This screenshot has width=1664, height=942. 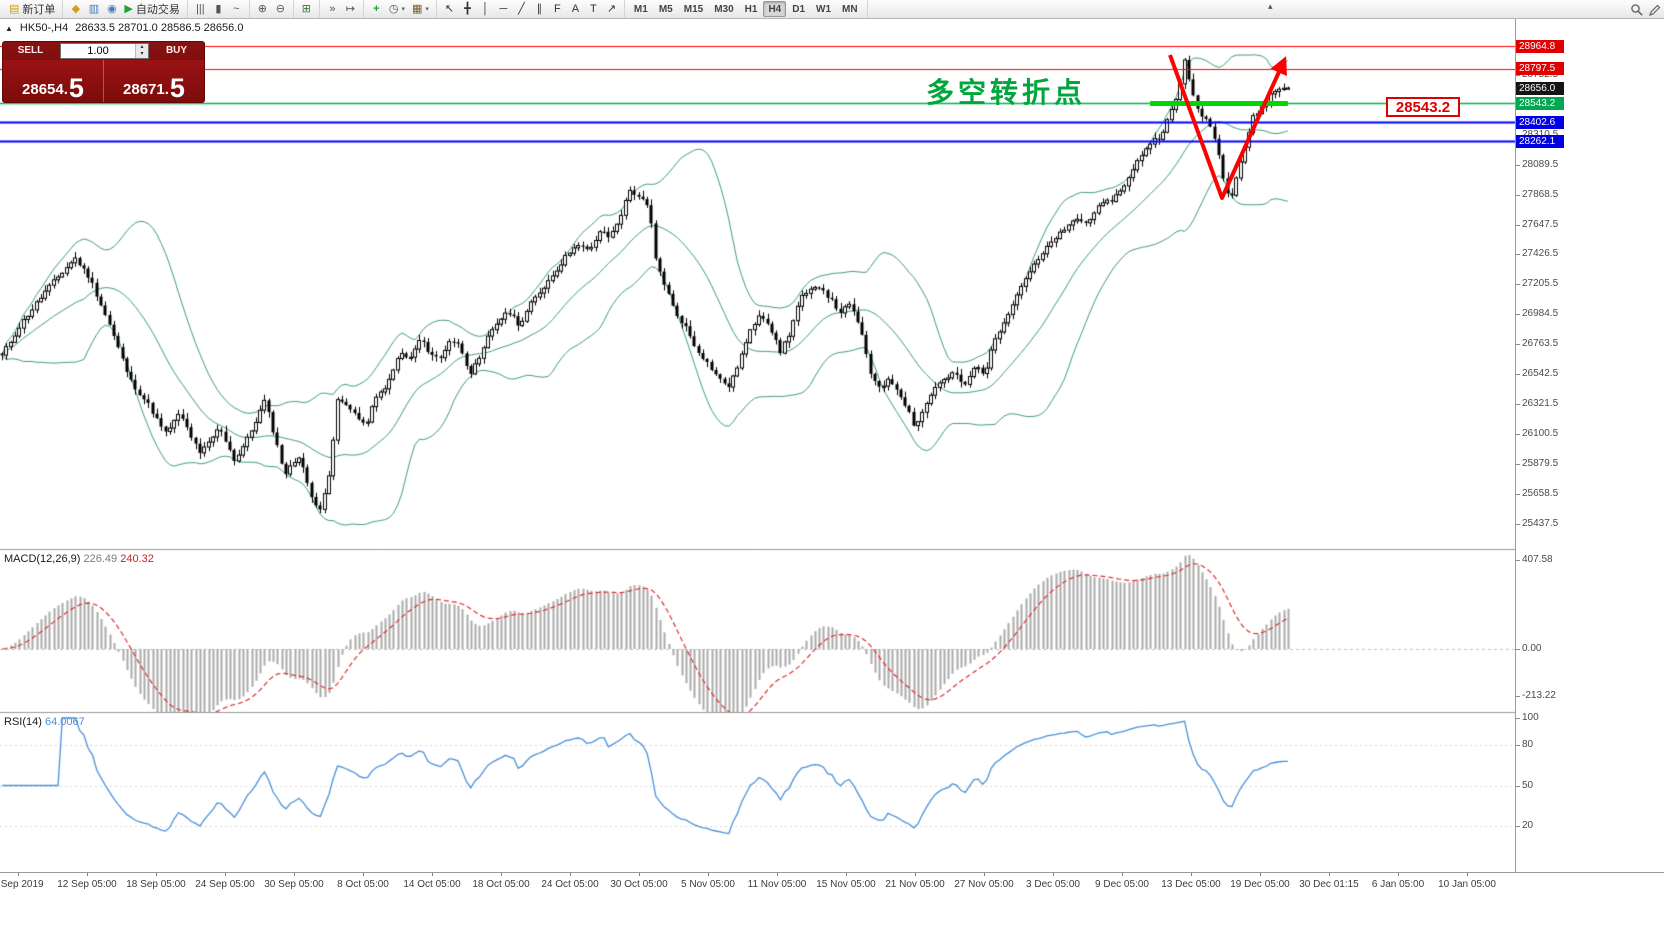 What do you see at coordinates (1225, 133) in the screenshot?
I see `reversal-arrow-annotation` at bounding box center [1225, 133].